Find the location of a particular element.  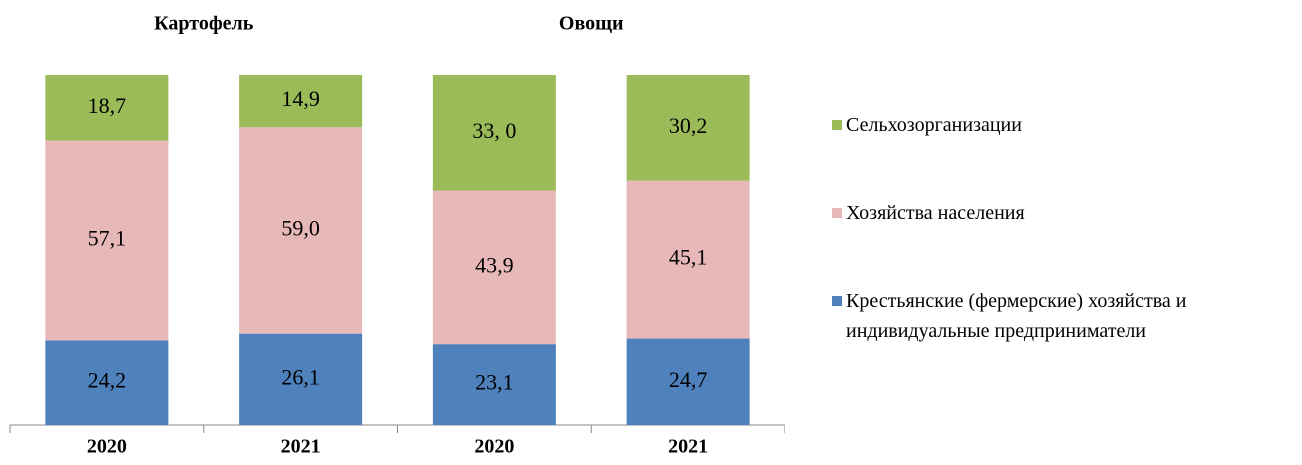

value-label: 26,1 is located at coordinates (300, 376).